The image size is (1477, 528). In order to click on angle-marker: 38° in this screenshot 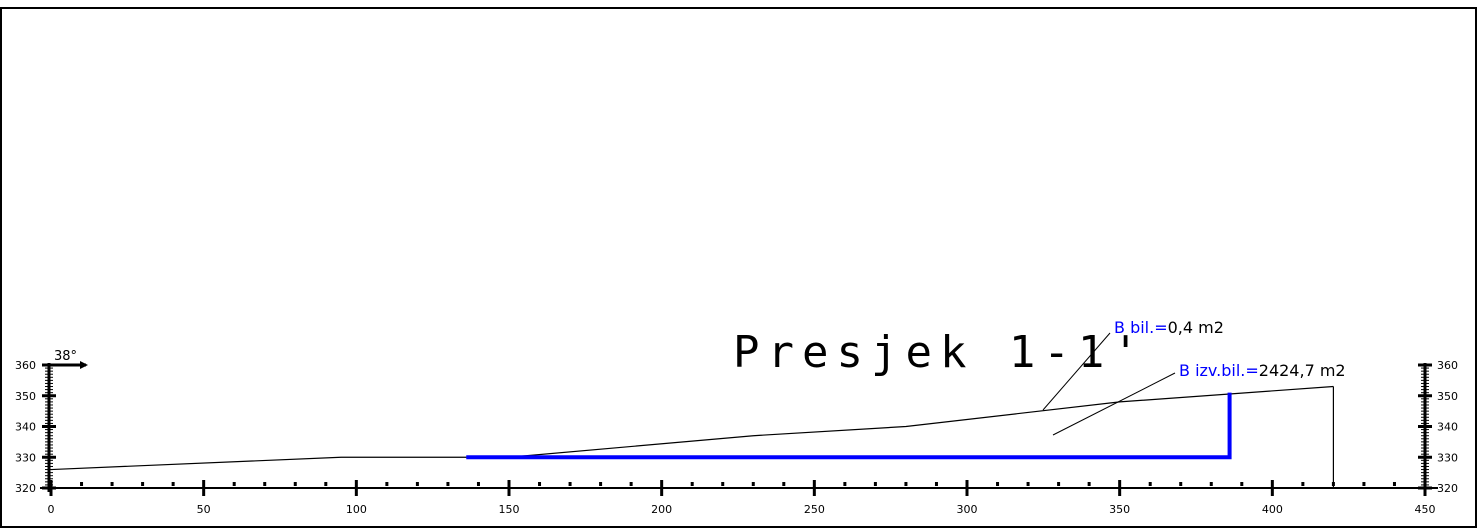, I will do `click(65, 359)`.